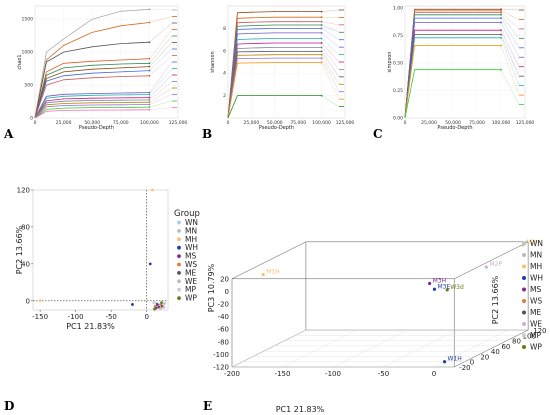 The image size is (550, 415). Describe the element at coordinates (25, 264) in the screenshot. I see `y-tick-label: 40` at that location.